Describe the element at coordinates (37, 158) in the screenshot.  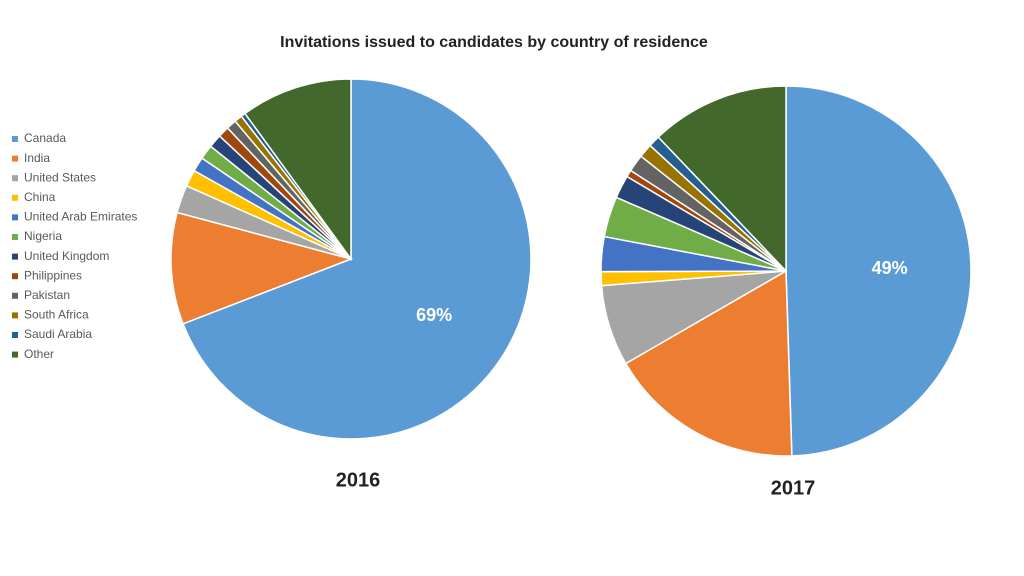
I see `legend-label: India` at that location.